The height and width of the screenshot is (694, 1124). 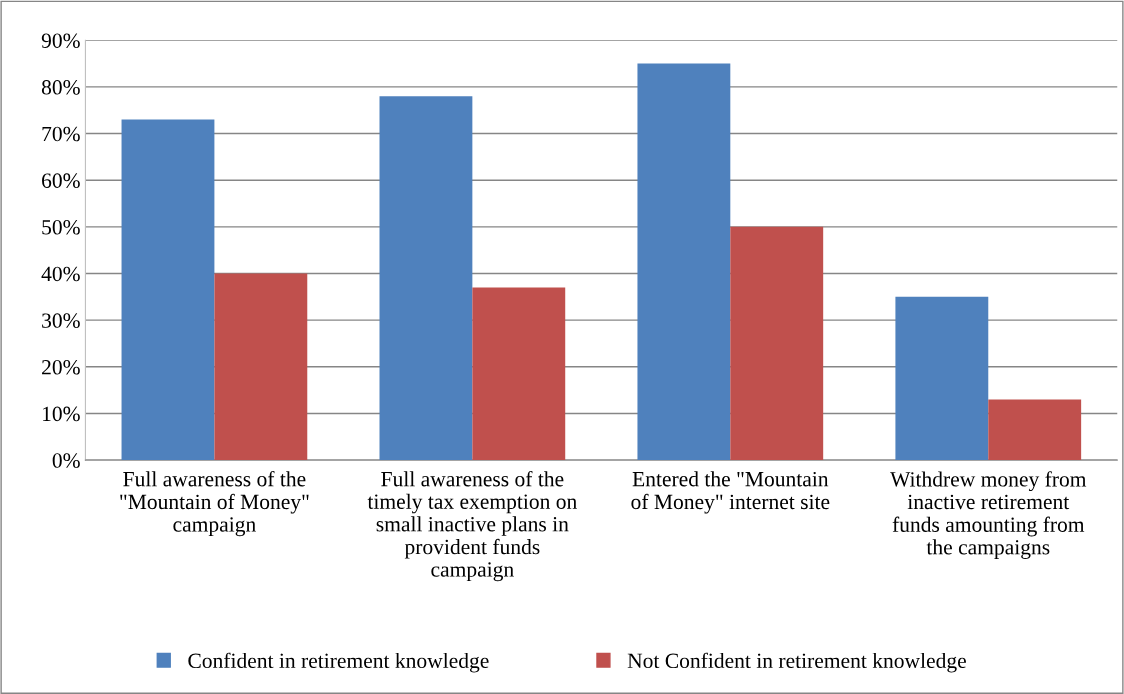 What do you see at coordinates (61, 414) in the screenshot?
I see `y-tick-label: 10%` at bounding box center [61, 414].